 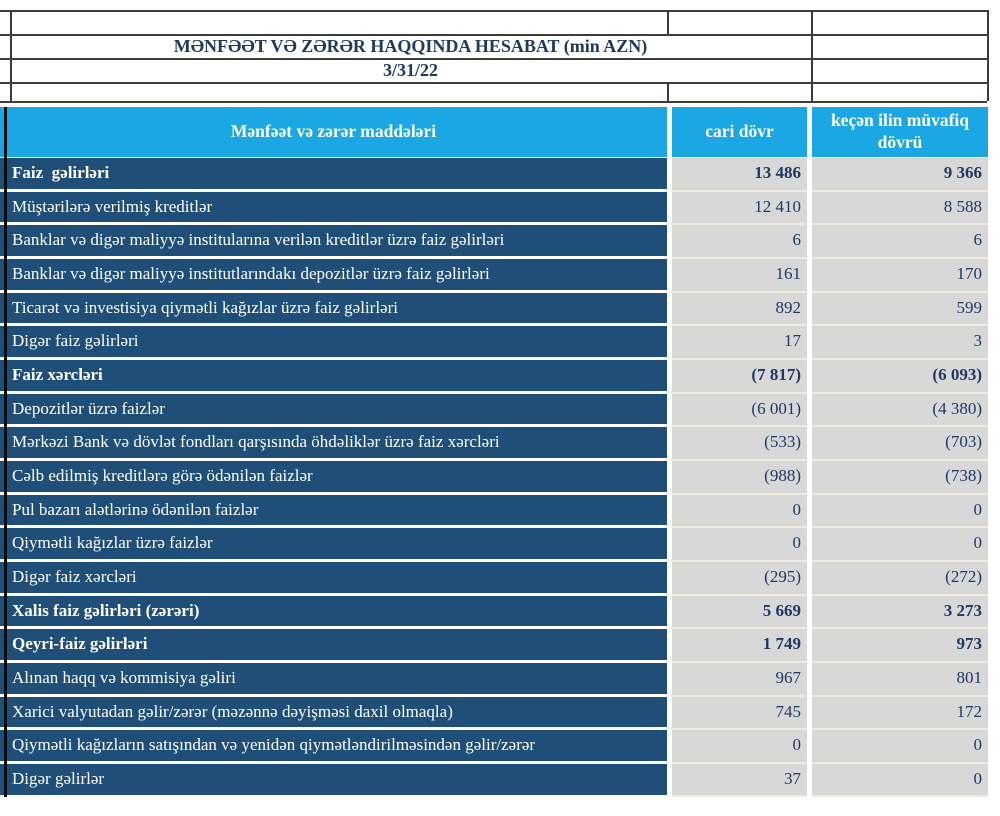 What do you see at coordinates (900, 376) in the screenshot?
I see `row-previous-value-cell: (6 093)` at bounding box center [900, 376].